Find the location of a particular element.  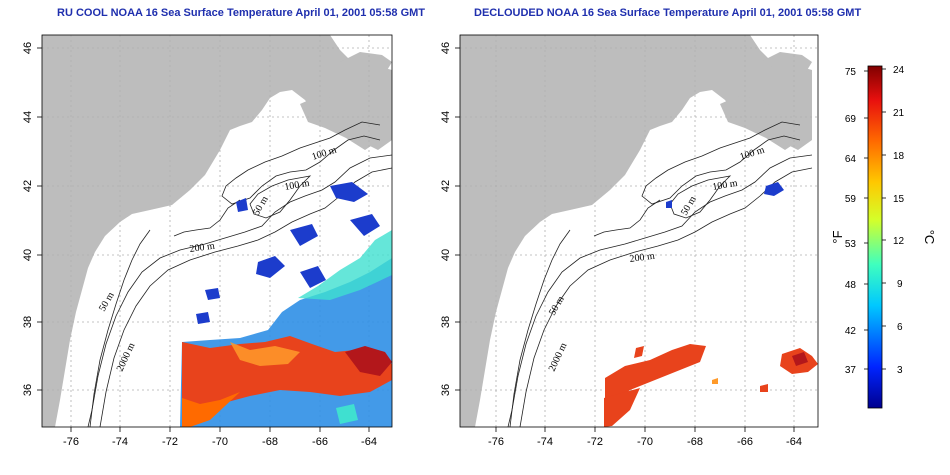

right-sst-field is located at coordinates (711, 304).